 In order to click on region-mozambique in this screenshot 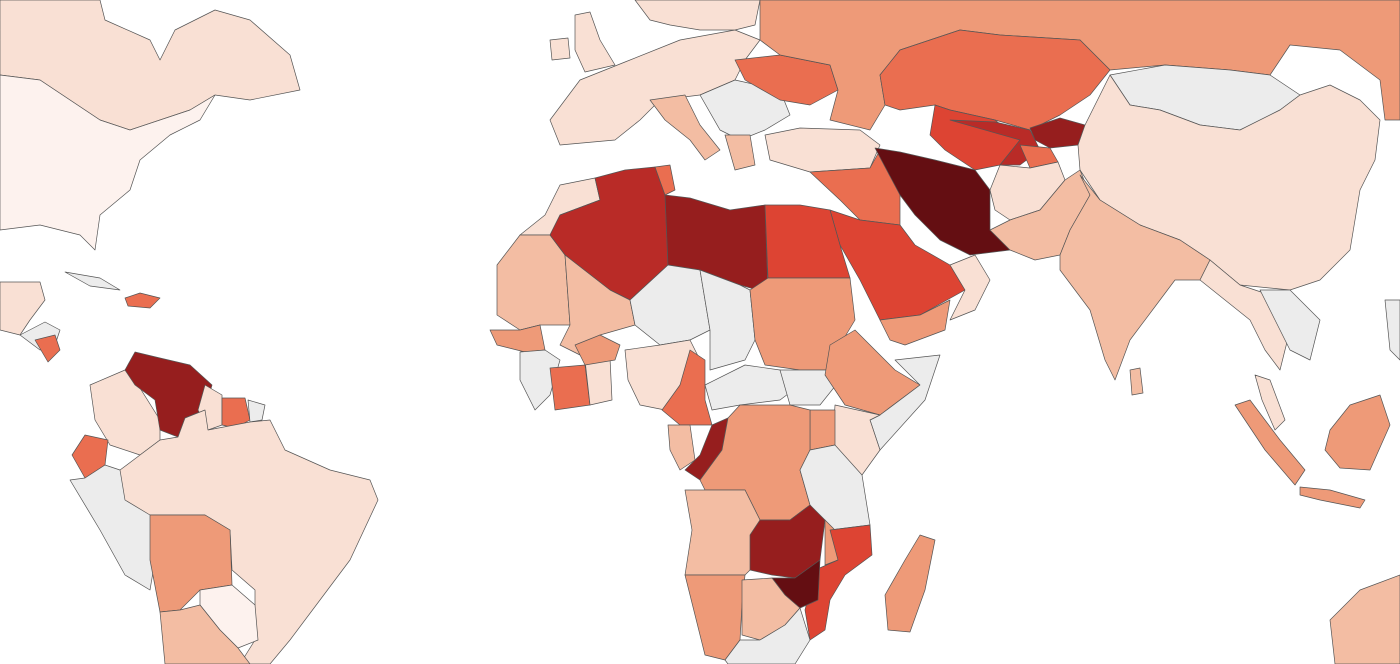, I will do `click(838, 582)`.